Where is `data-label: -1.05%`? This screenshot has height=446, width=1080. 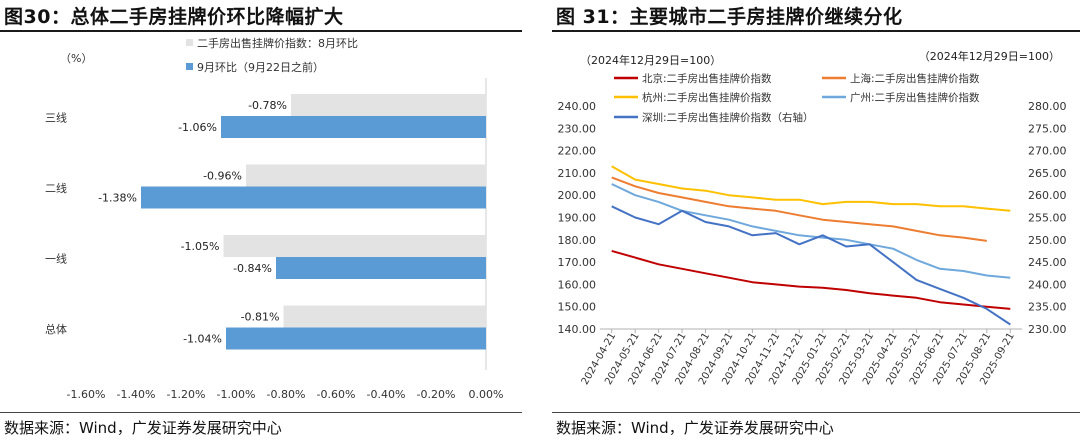 data-label: -1.05% is located at coordinates (200, 246).